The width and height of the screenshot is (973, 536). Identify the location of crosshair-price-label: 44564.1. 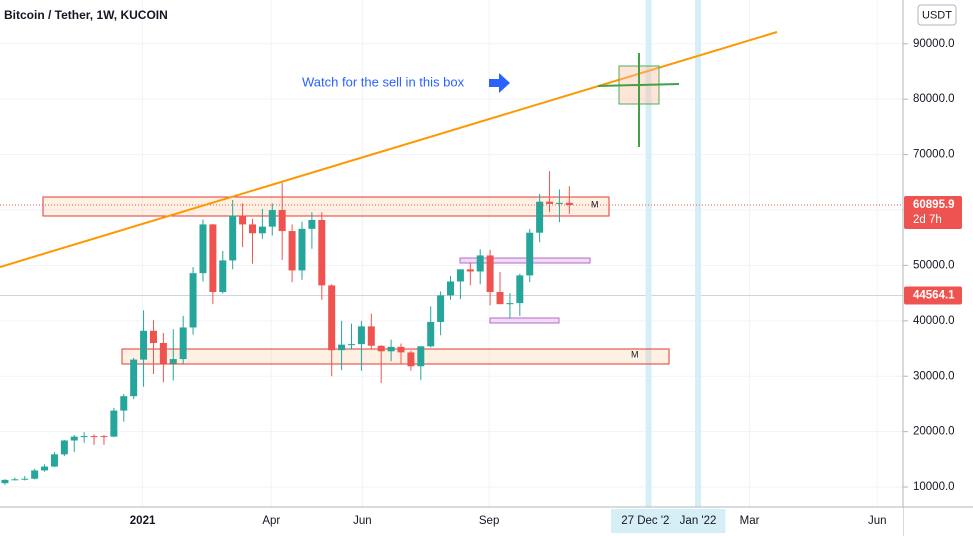
(934, 296).